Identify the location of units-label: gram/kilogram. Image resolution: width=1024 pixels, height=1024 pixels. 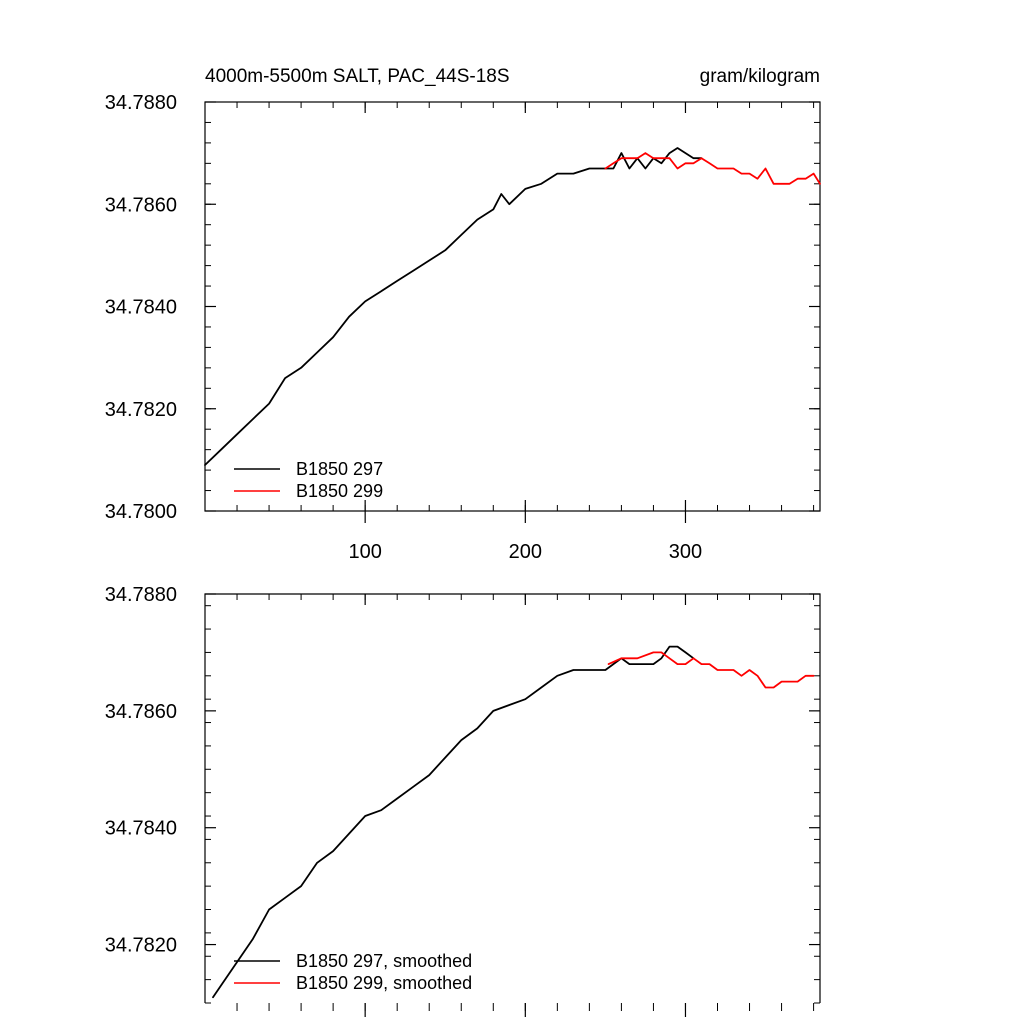
(760, 76).